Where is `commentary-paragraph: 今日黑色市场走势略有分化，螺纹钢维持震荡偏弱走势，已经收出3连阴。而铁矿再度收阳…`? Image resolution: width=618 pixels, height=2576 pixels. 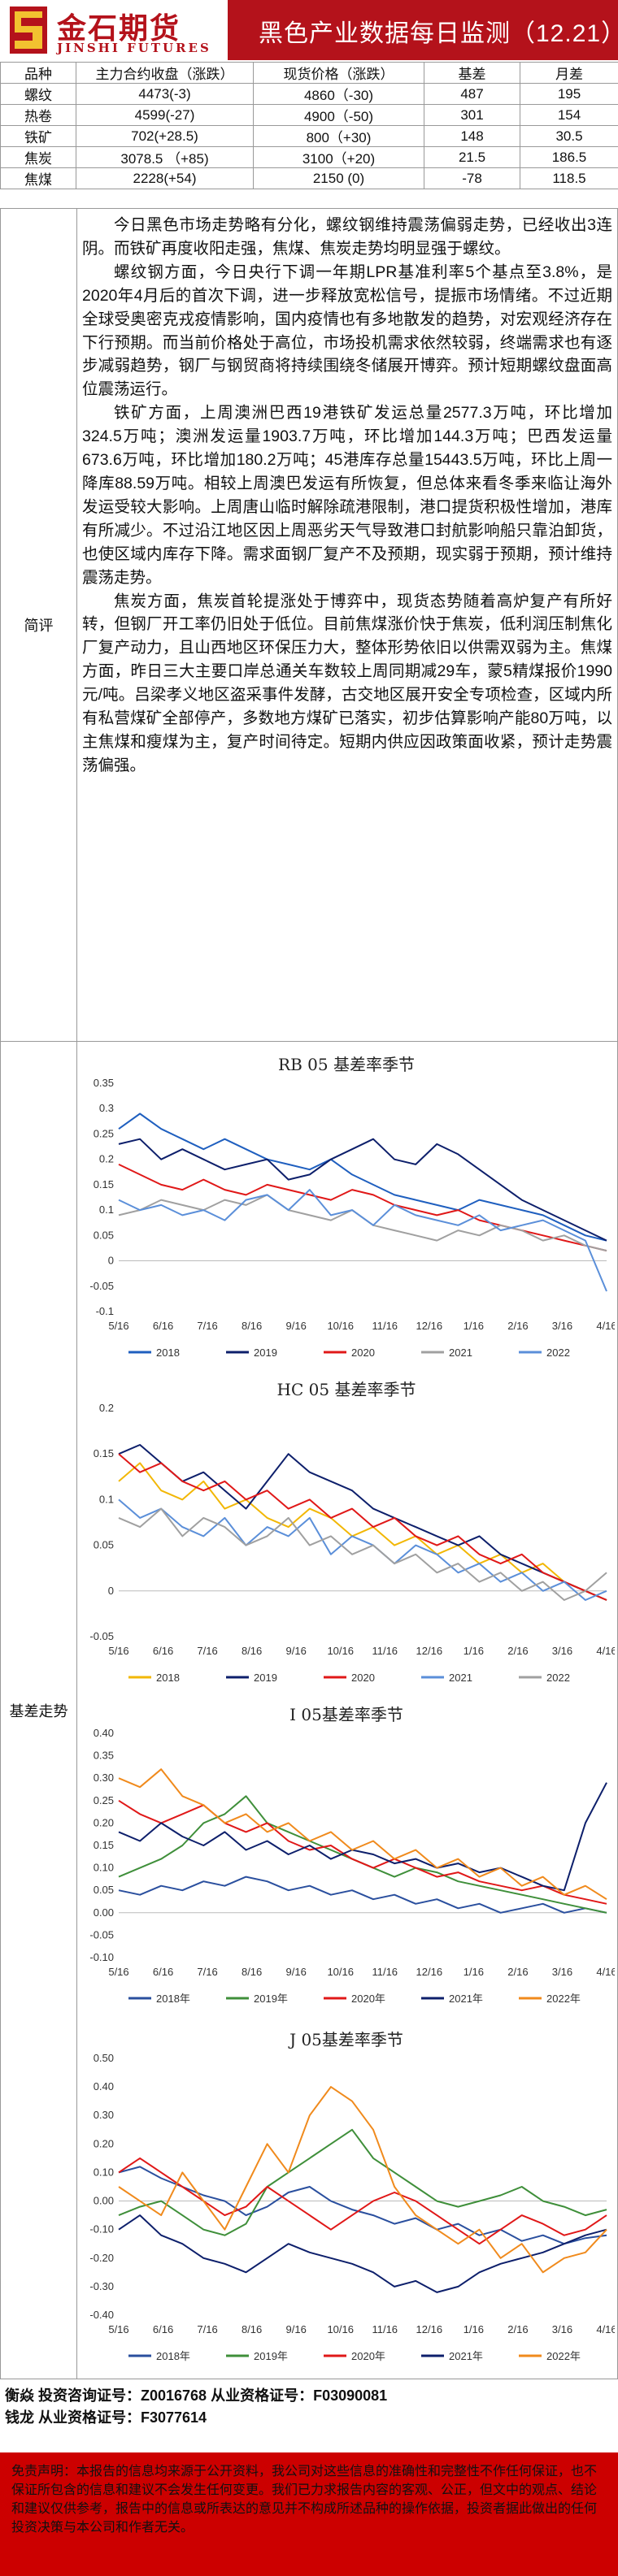 commentary-paragraph: 今日黑色市场走势略有分化，螺纹钢维持震荡偏弱走势，已经收出3连阴。而铁矿再度收阳… is located at coordinates (347, 237).